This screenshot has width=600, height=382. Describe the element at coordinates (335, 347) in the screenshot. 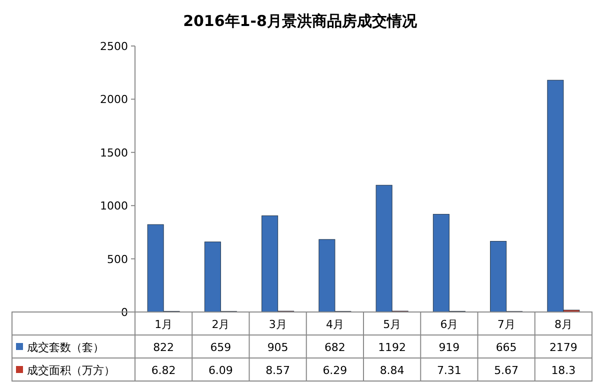

I see `data-label: 682` at that location.